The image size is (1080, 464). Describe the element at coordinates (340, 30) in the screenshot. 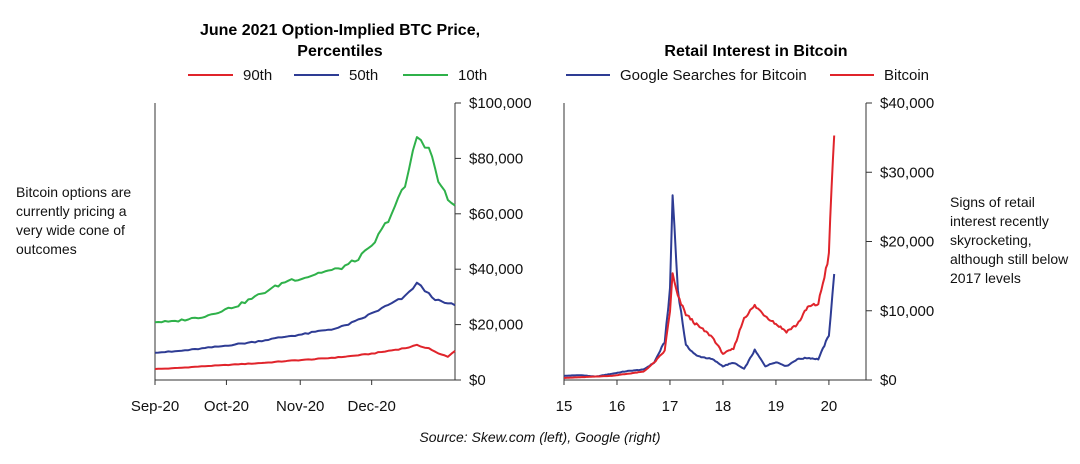

I see `left-chart-title-line-1: June 2021 Option-Implied BTC Price,` at that location.